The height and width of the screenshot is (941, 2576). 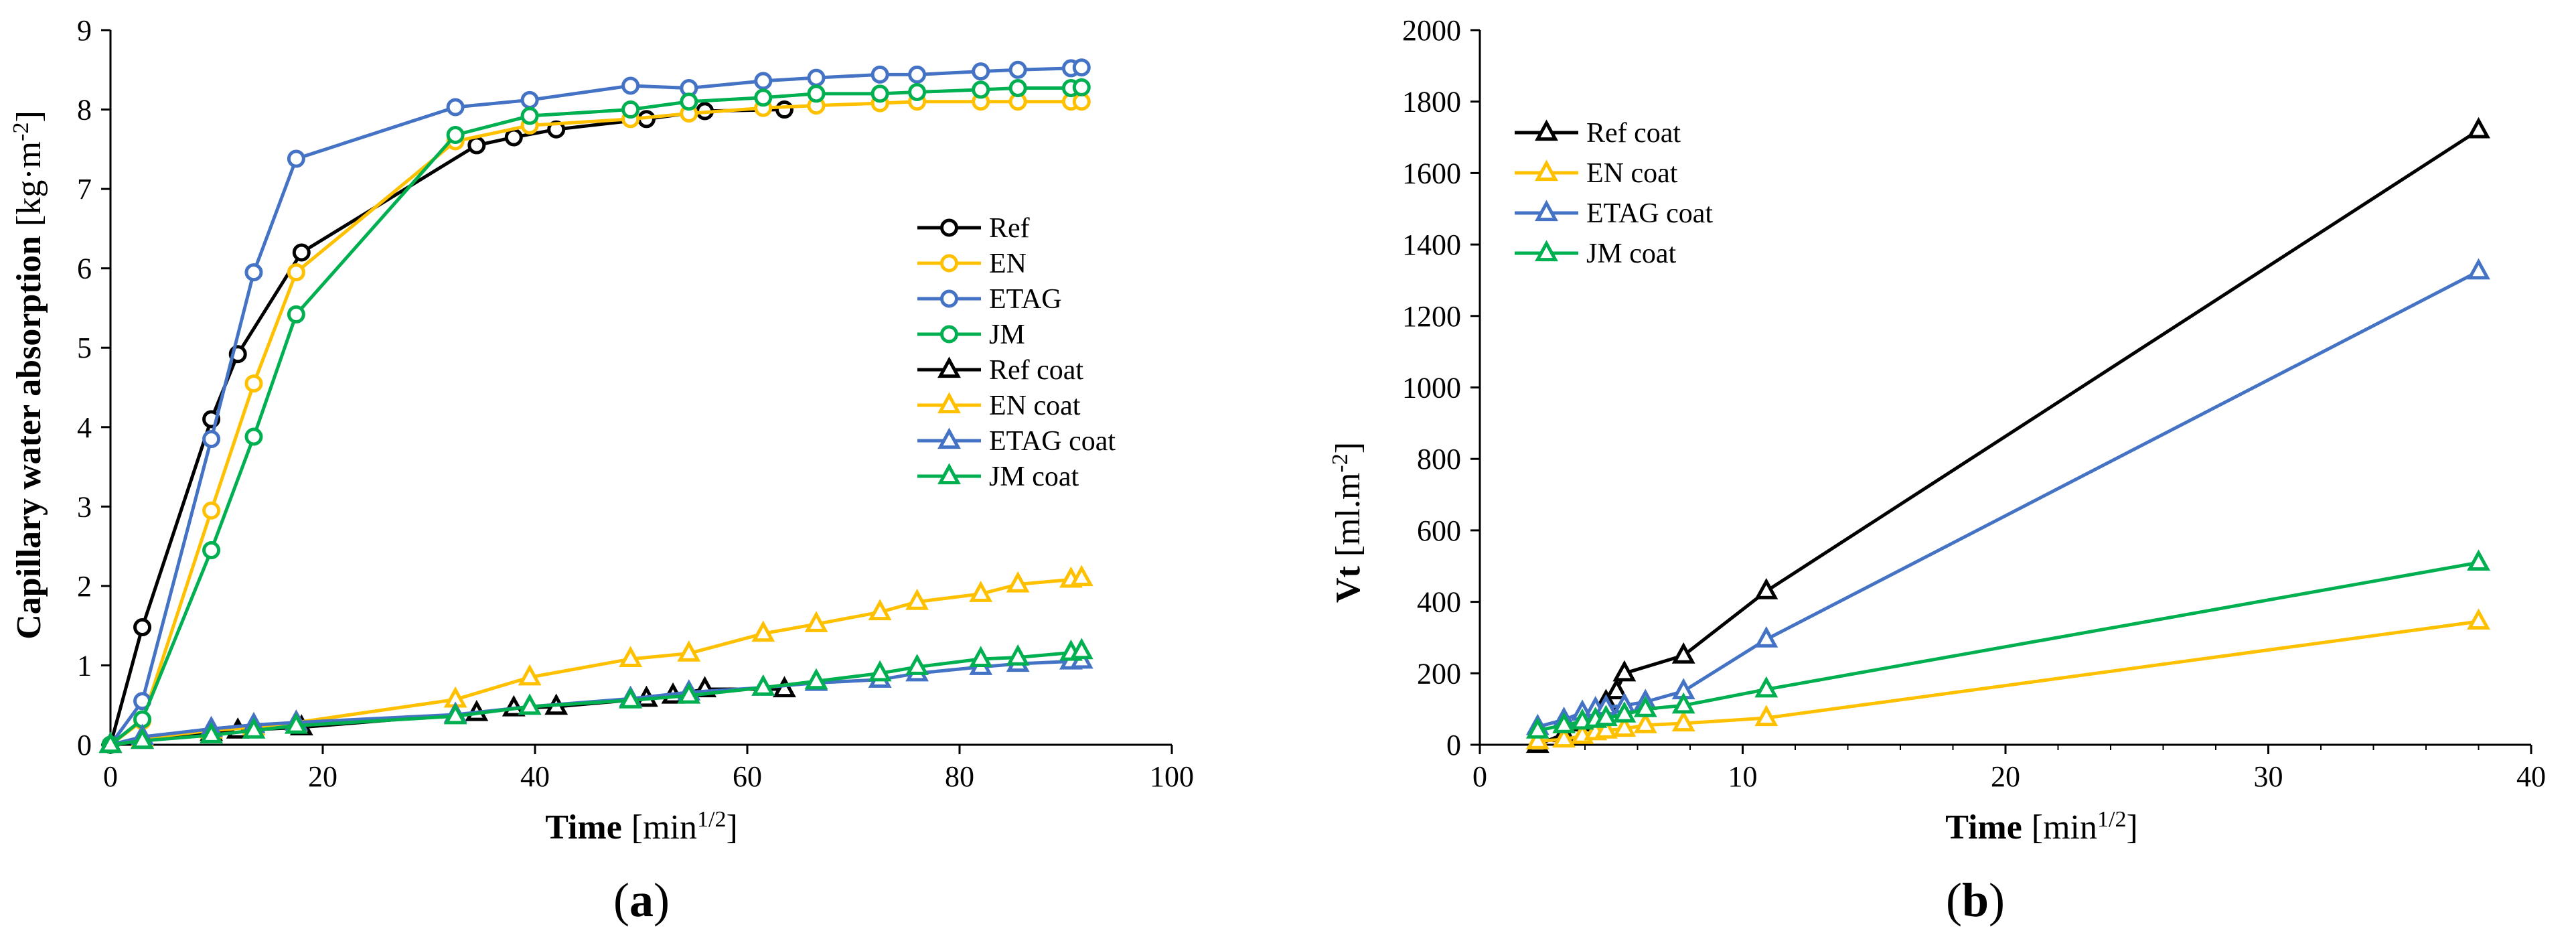 What do you see at coordinates (1595, 253) in the screenshot?
I see `legend-item-b-3: JM coat` at bounding box center [1595, 253].